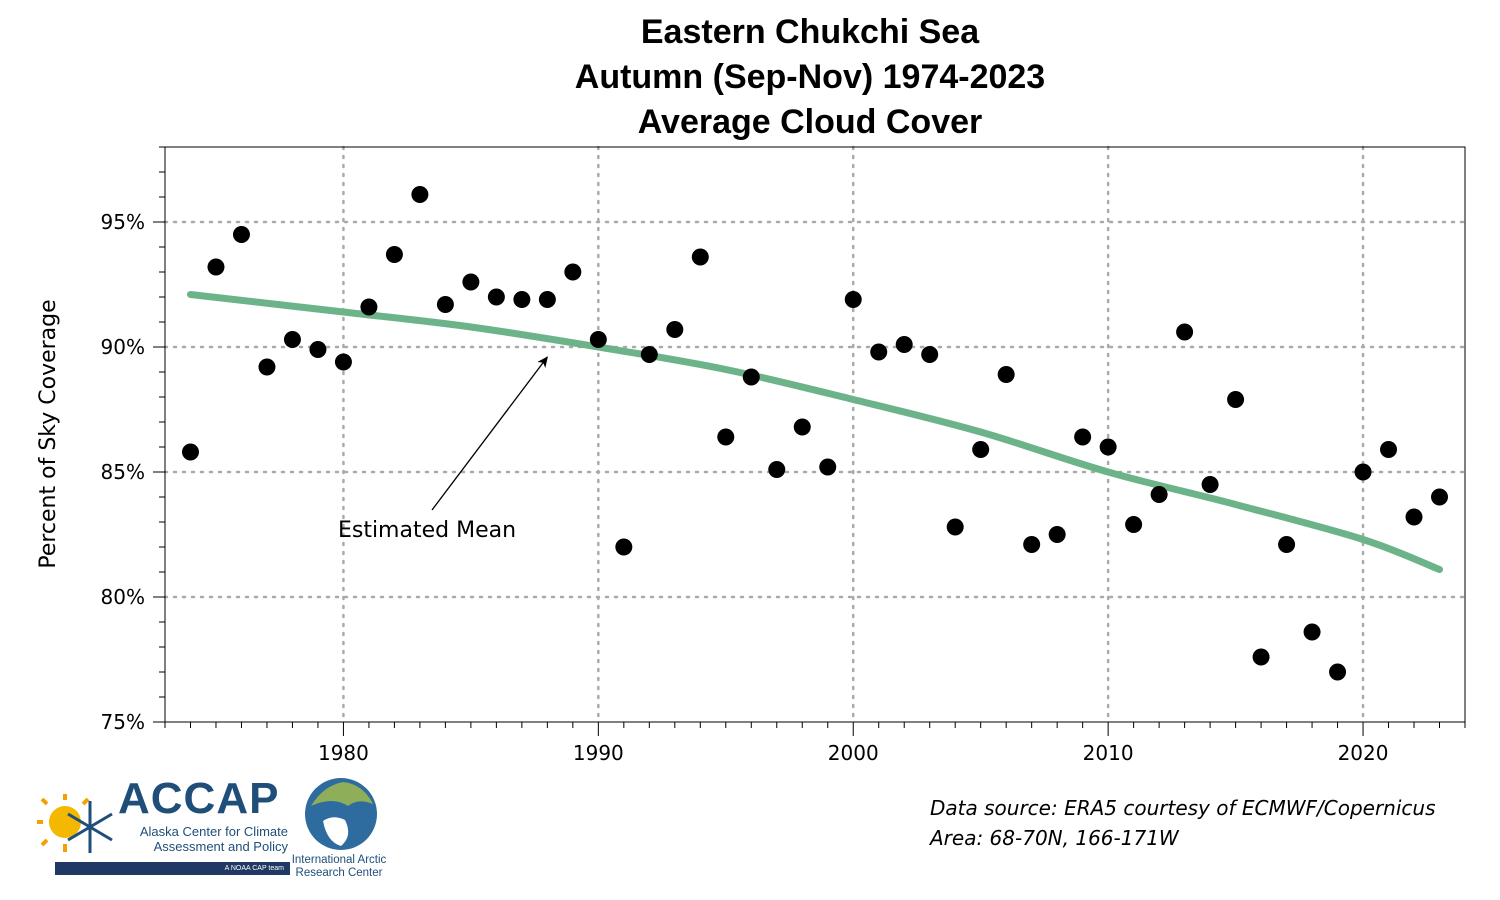 The width and height of the screenshot is (1500, 900). What do you see at coordinates (1363, 753) in the screenshot?
I see `x-tick-label: 2020` at bounding box center [1363, 753].